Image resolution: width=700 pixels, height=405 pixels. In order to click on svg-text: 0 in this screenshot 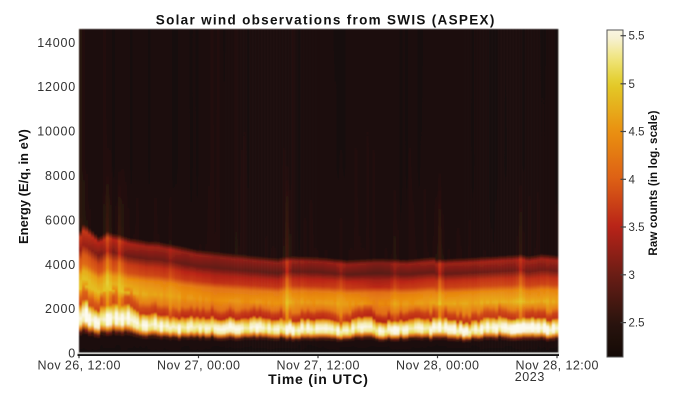, I will do `click(72, 354)`.